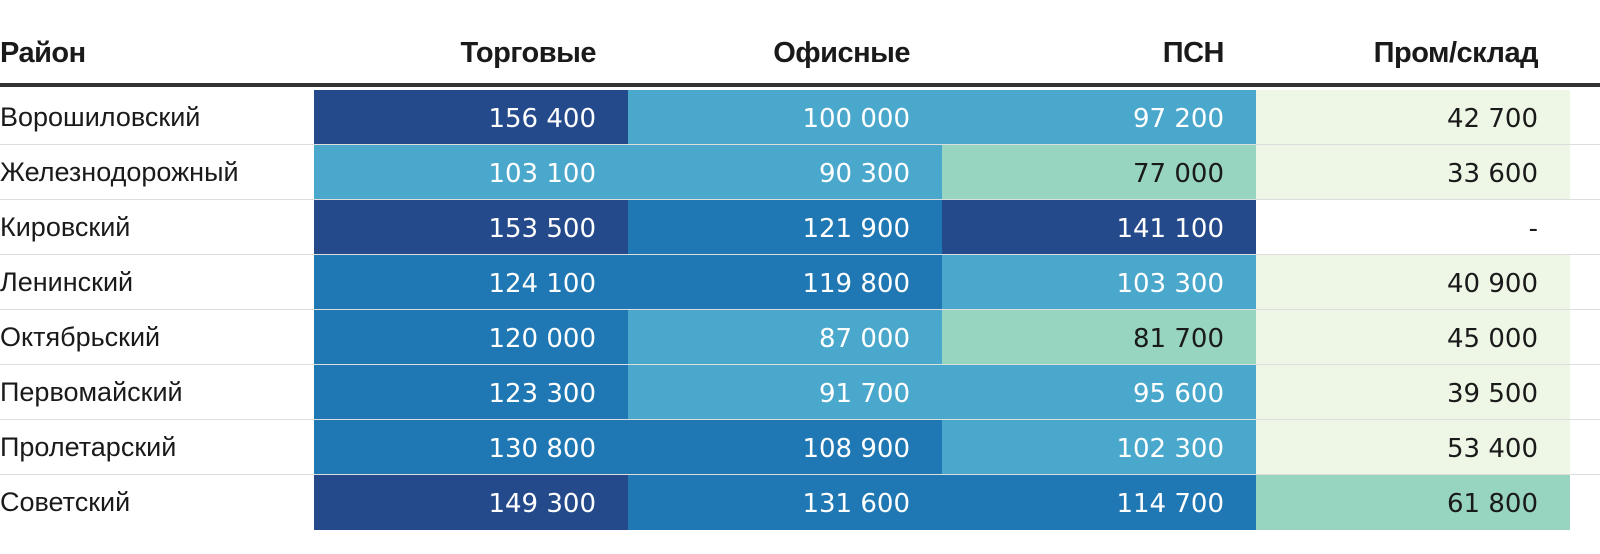  I want to click on cell-industrial: 45 000, so click(1413, 337).